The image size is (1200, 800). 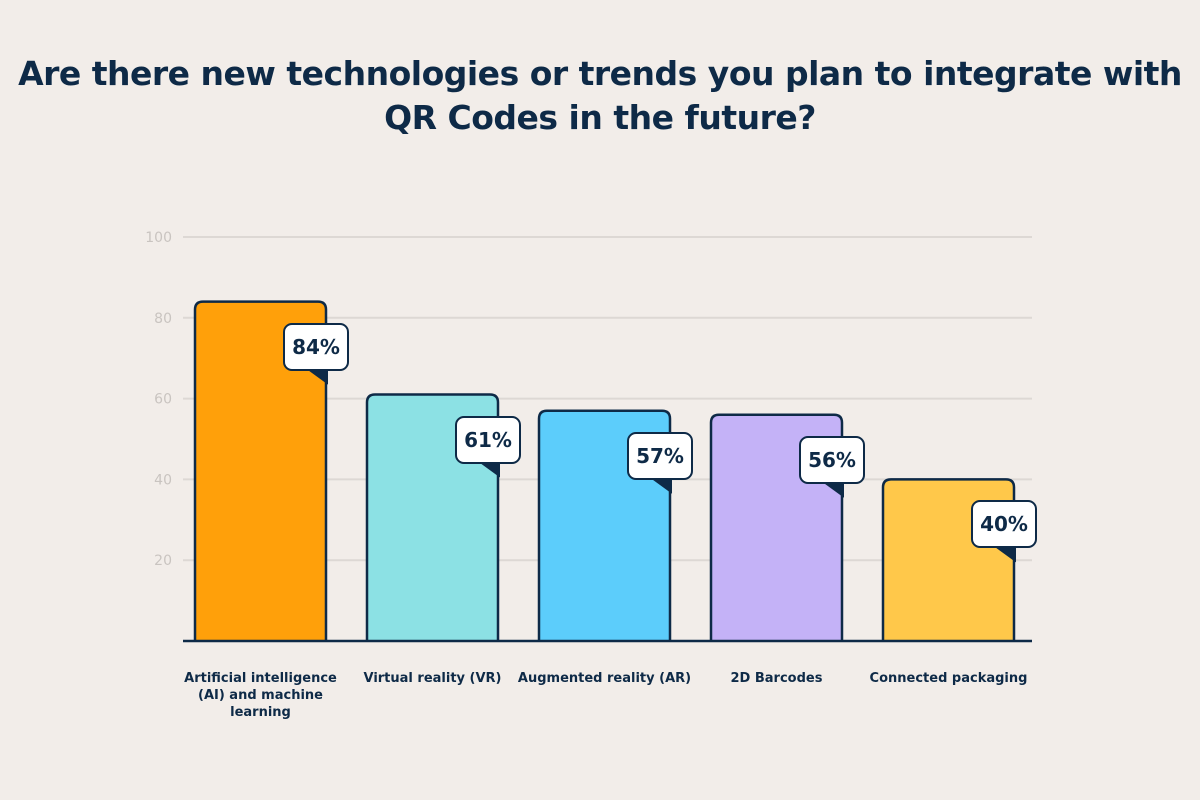 What do you see at coordinates (432, 678) in the screenshot?
I see `x-category-label: Virtual reality (VR)` at bounding box center [432, 678].